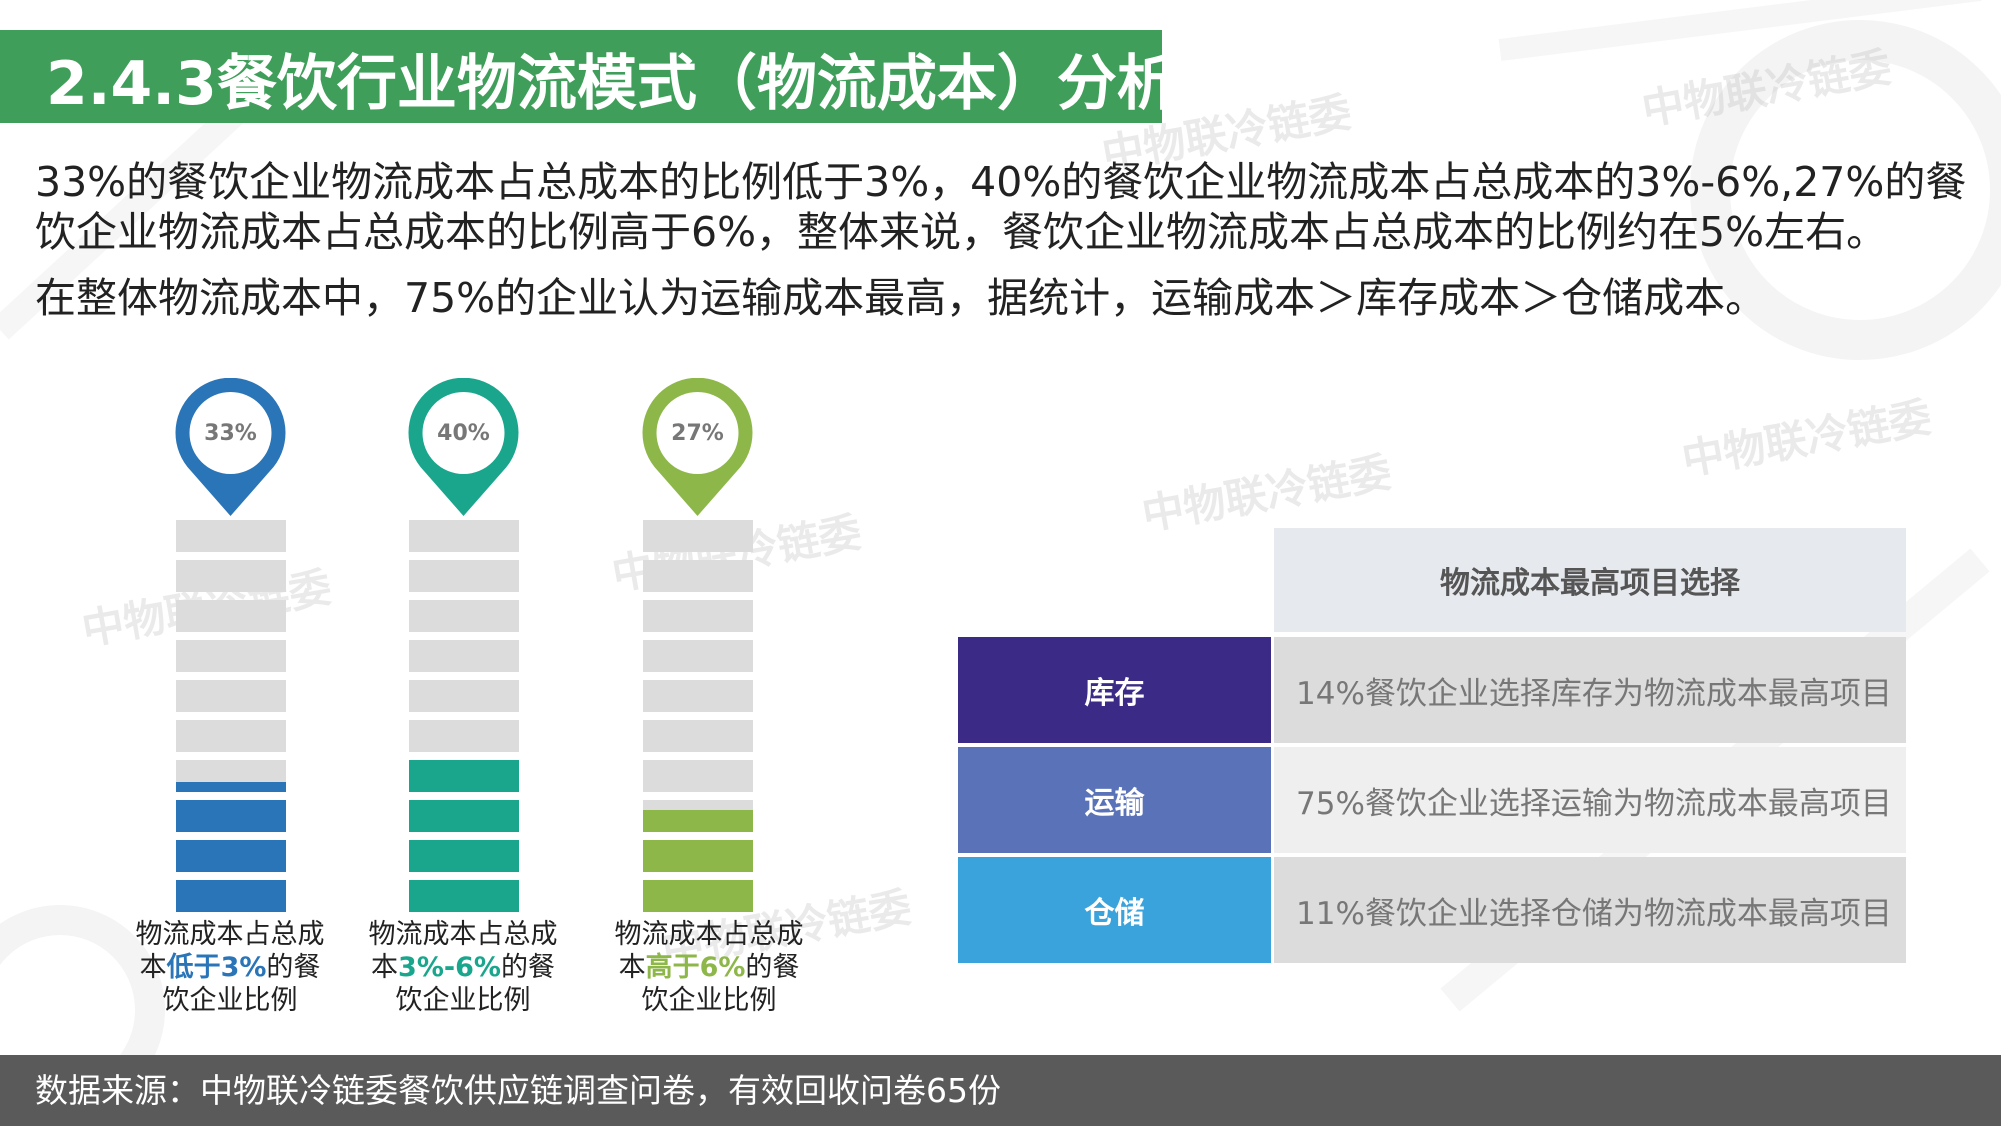  Describe the element at coordinates (230, 433) in the screenshot. I see `percent-label: 33%` at that location.